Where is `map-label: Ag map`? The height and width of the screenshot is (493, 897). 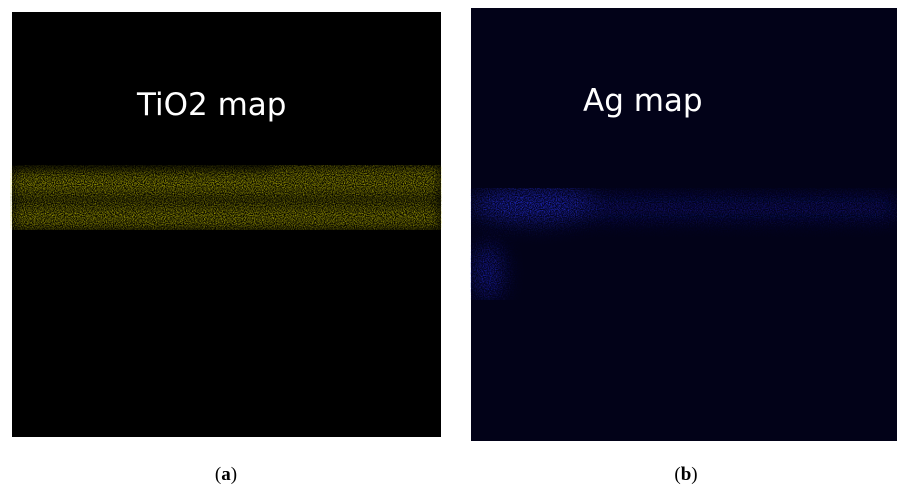 map-label: Ag map is located at coordinates (643, 101).